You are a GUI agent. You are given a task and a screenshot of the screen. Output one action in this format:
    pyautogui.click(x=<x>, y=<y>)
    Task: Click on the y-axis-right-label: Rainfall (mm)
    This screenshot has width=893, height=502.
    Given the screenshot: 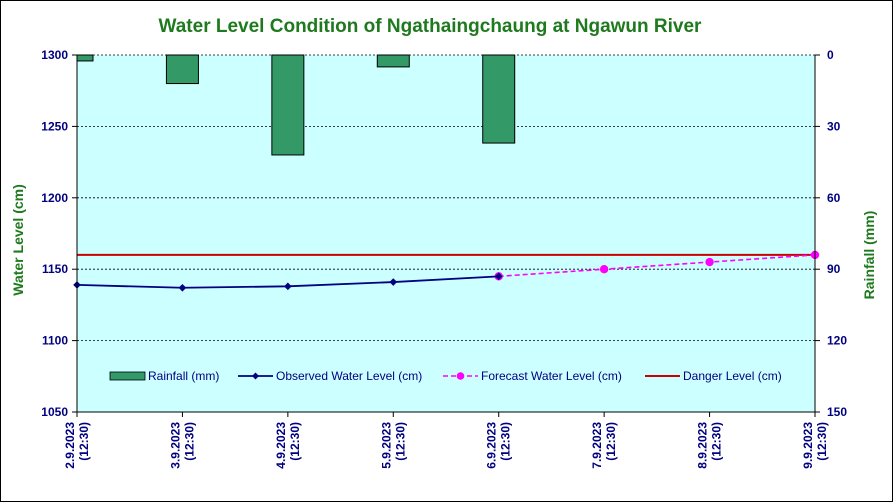 What is the action you would take?
    pyautogui.click(x=869, y=255)
    